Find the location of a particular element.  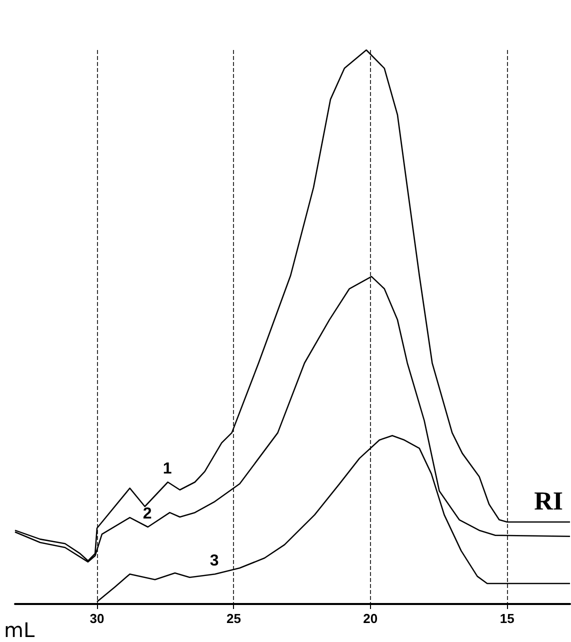

x-tick-label: 20 is located at coordinates (370, 618).